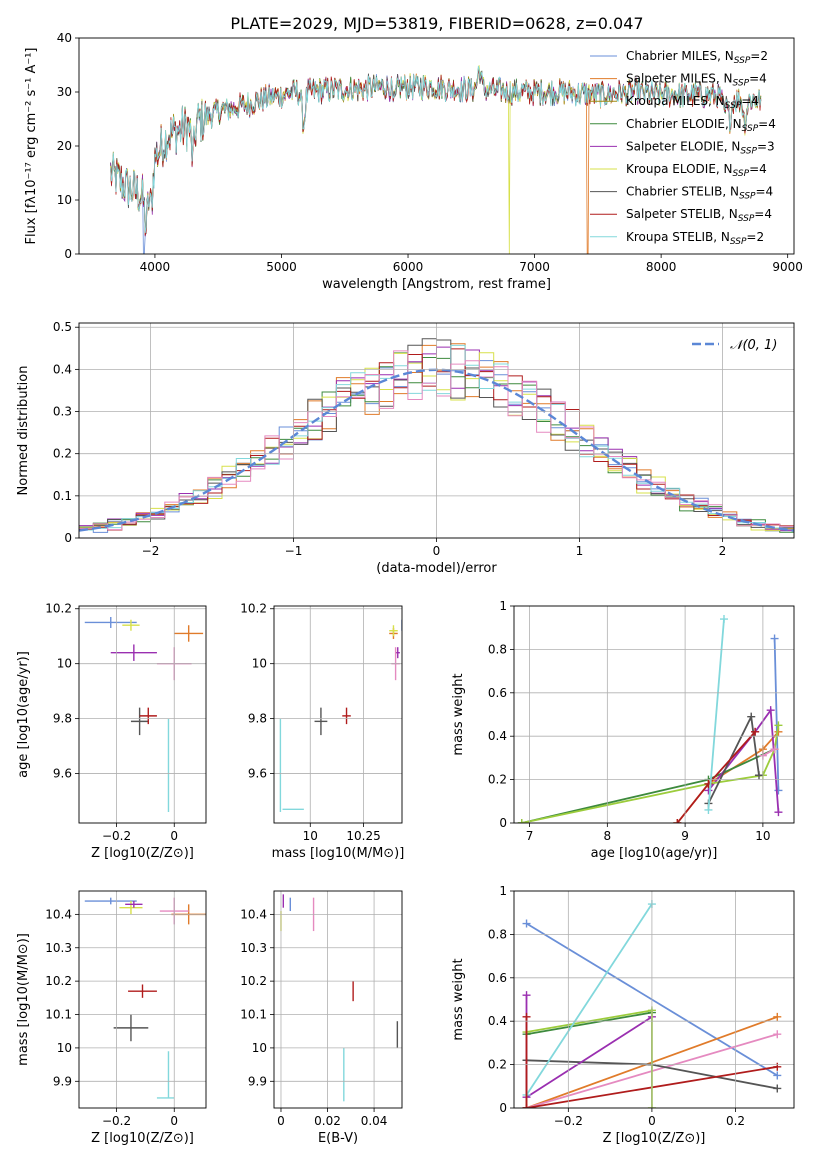 The image size is (819, 1170). What do you see at coordinates (64, 146) in the screenshot?
I see `y-tick-label: 20` at bounding box center [64, 146].